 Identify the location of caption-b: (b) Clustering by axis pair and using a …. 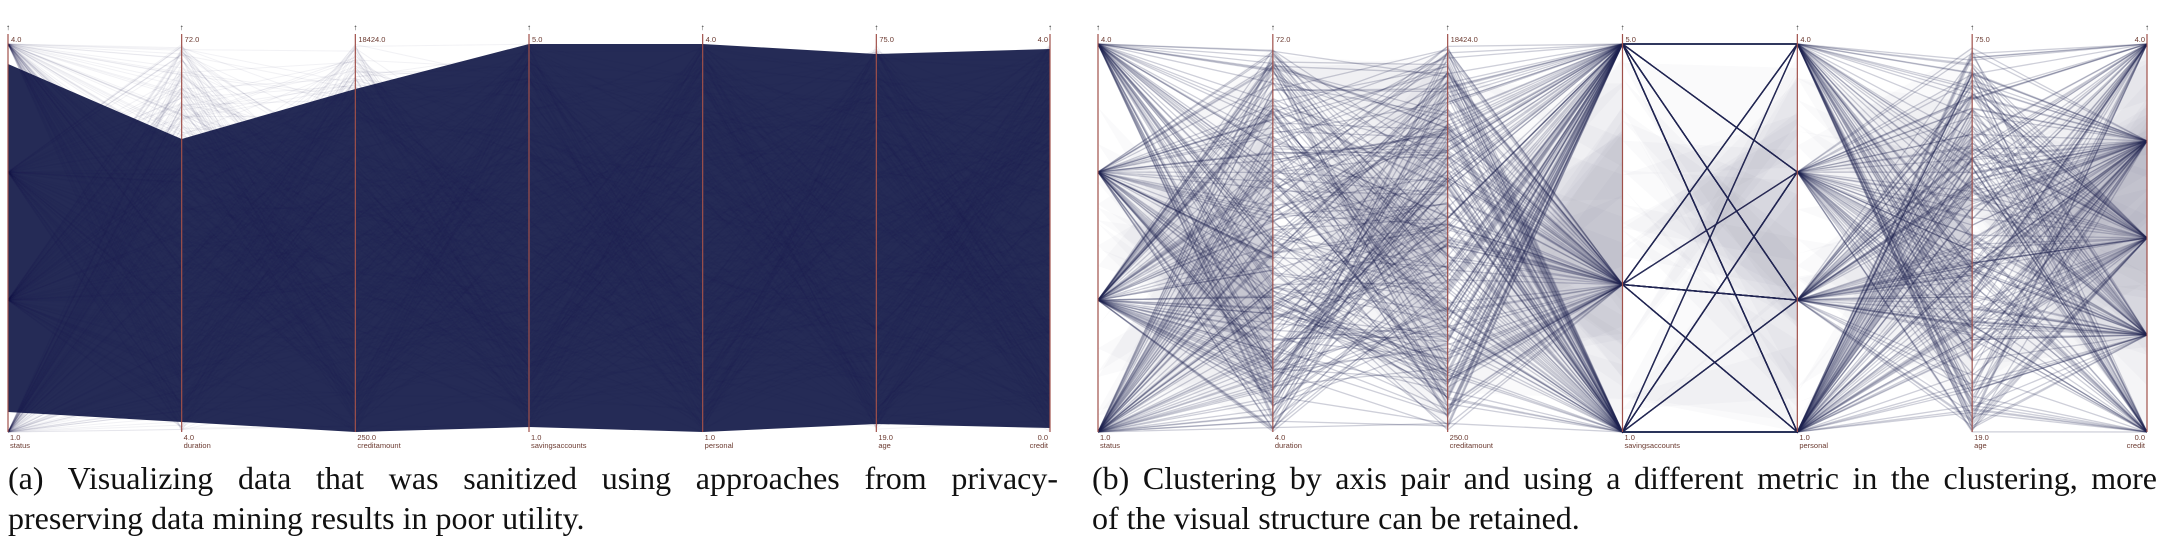
(1624, 498).